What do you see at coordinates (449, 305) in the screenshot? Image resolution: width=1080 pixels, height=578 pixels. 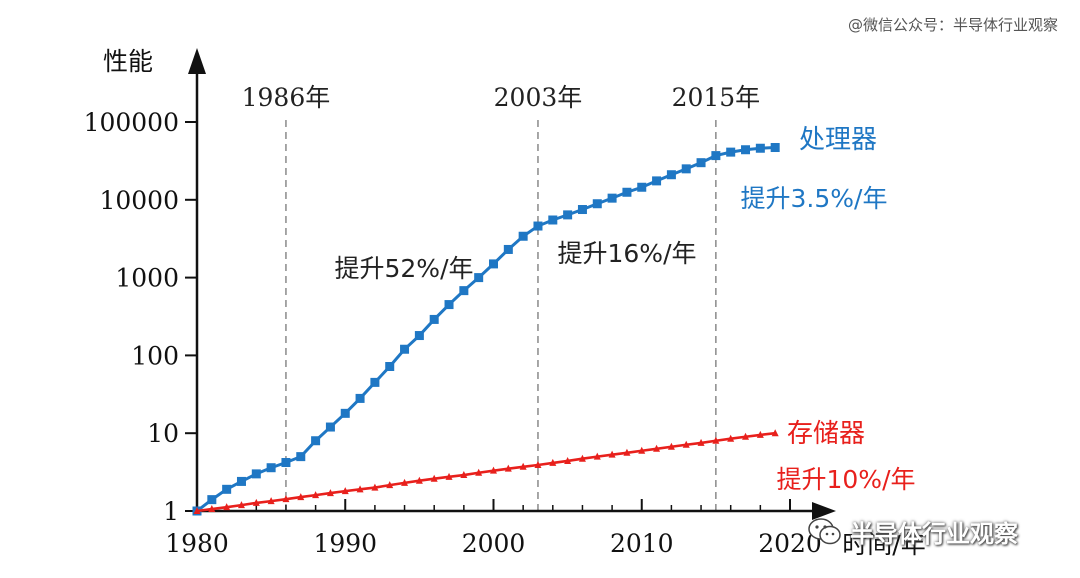 I see `processor-point-1997` at bounding box center [449, 305].